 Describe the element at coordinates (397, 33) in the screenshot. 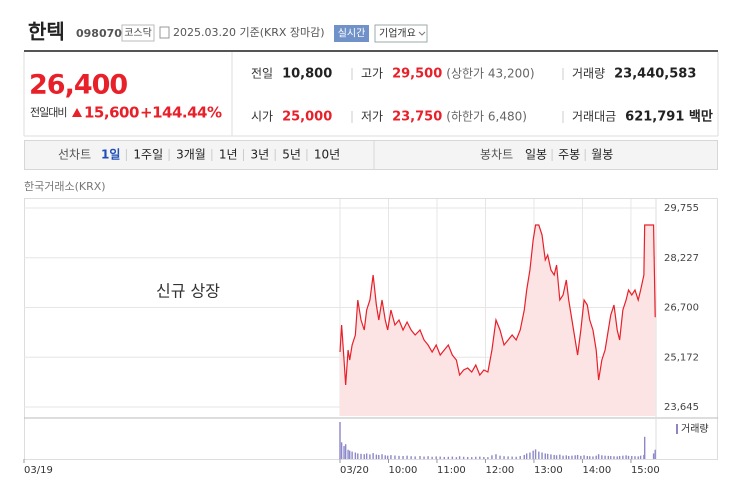

I see `company: 기업개요` at that location.